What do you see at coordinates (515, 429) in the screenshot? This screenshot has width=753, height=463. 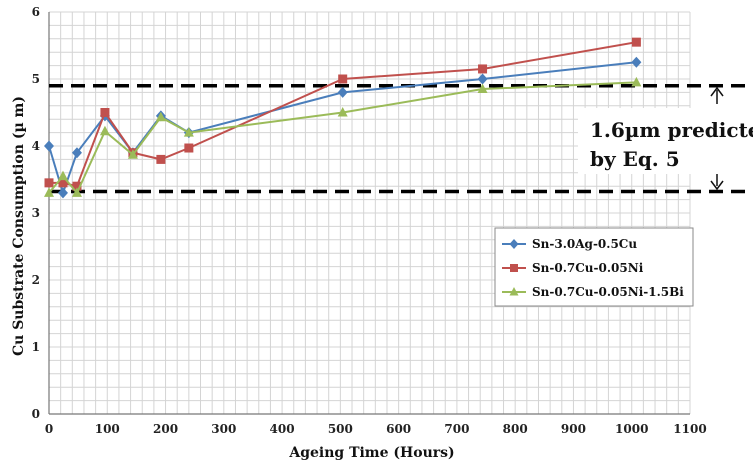 I see `x-tick-label: 800` at bounding box center [515, 429].